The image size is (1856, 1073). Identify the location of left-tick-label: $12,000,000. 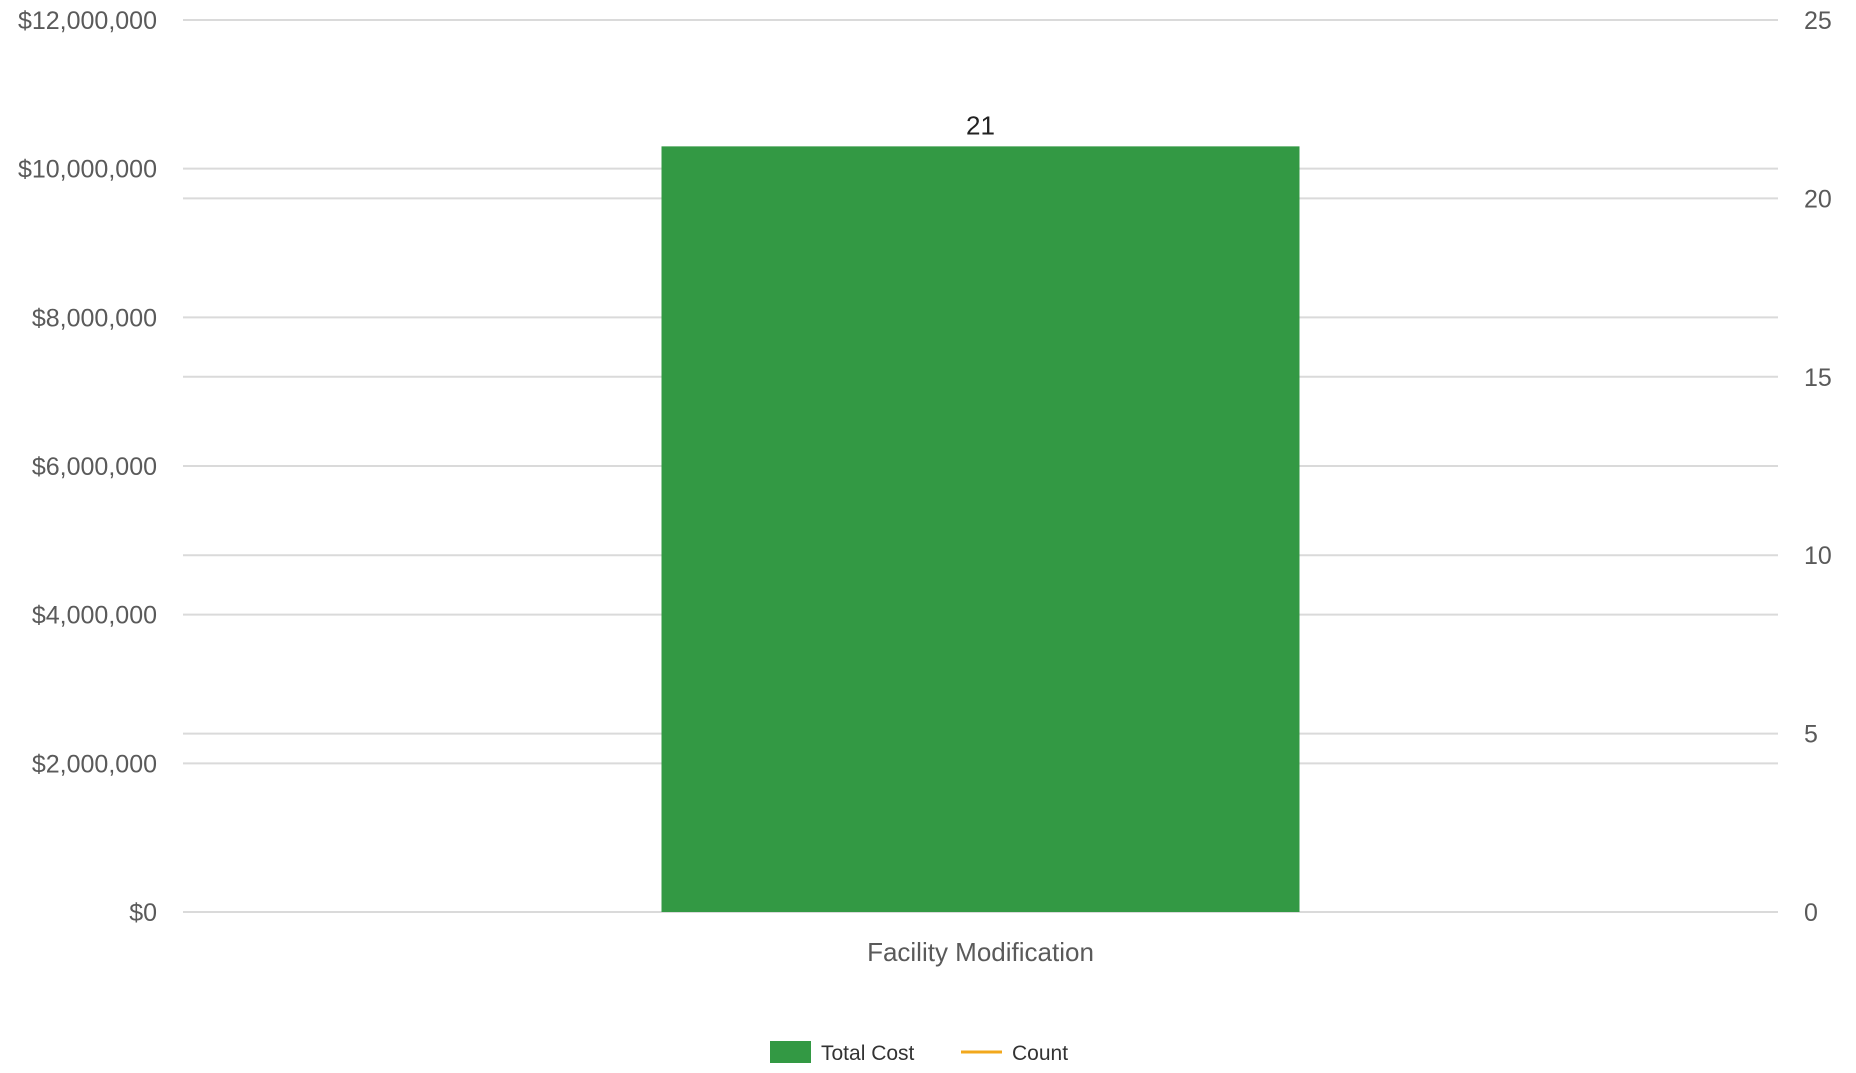
(87, 21).